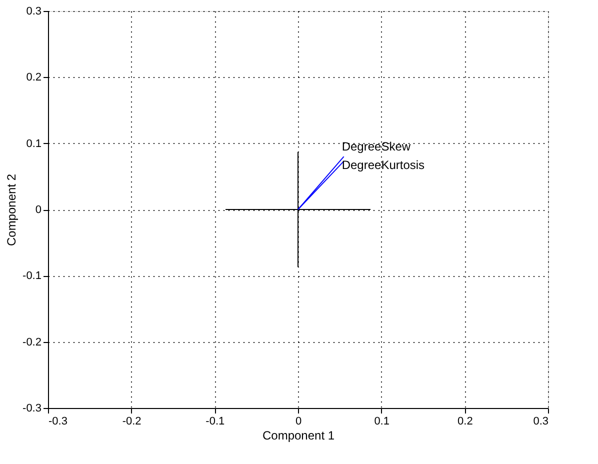  What do you see at coordinates (32, 342) in the screenshot?
I see `y-tick-label: -0.2` at bounding box center [32, 342].